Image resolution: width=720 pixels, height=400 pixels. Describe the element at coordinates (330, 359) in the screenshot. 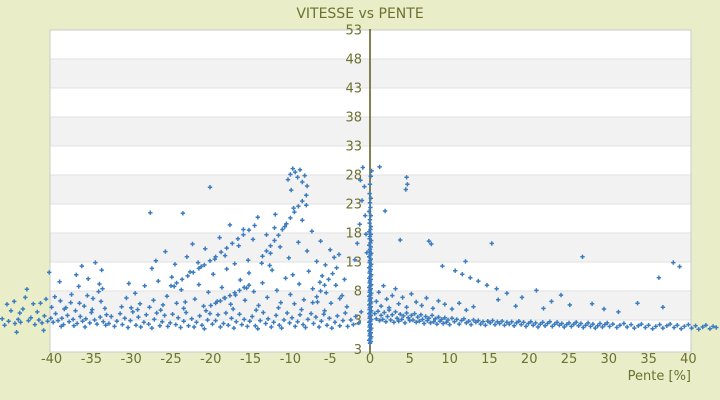

I see `x-tick-label: -5` at that location.